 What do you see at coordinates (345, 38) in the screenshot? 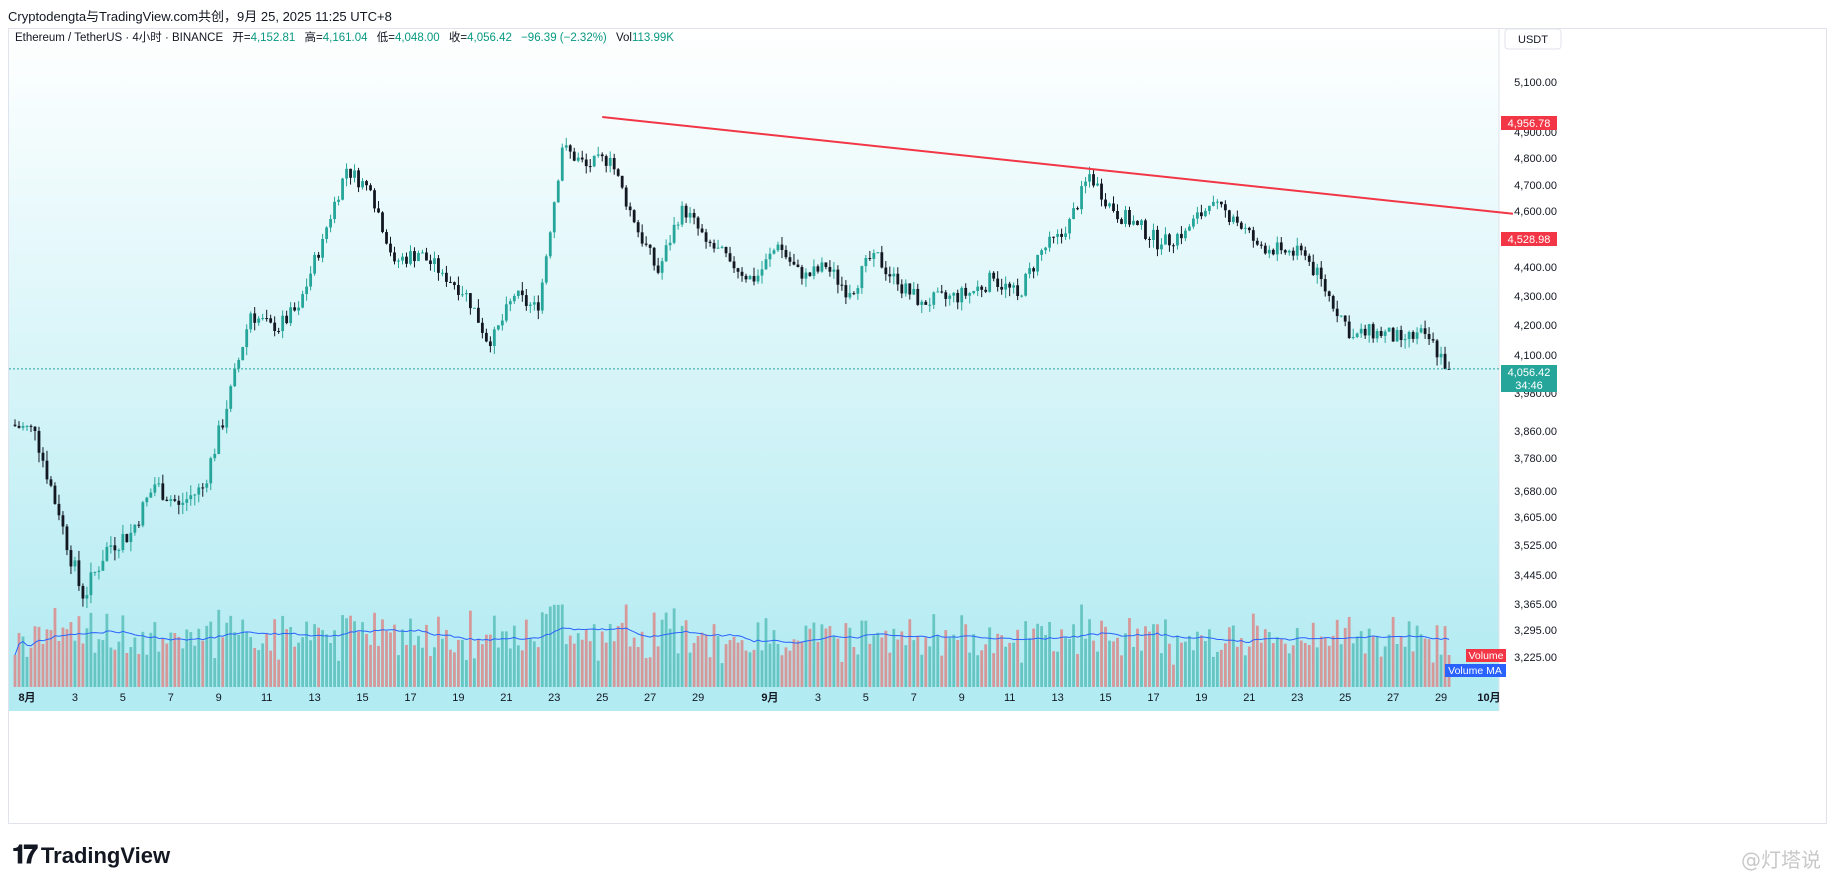
I see `legend-high: 4,161.04` at bounding box center [345, 38].